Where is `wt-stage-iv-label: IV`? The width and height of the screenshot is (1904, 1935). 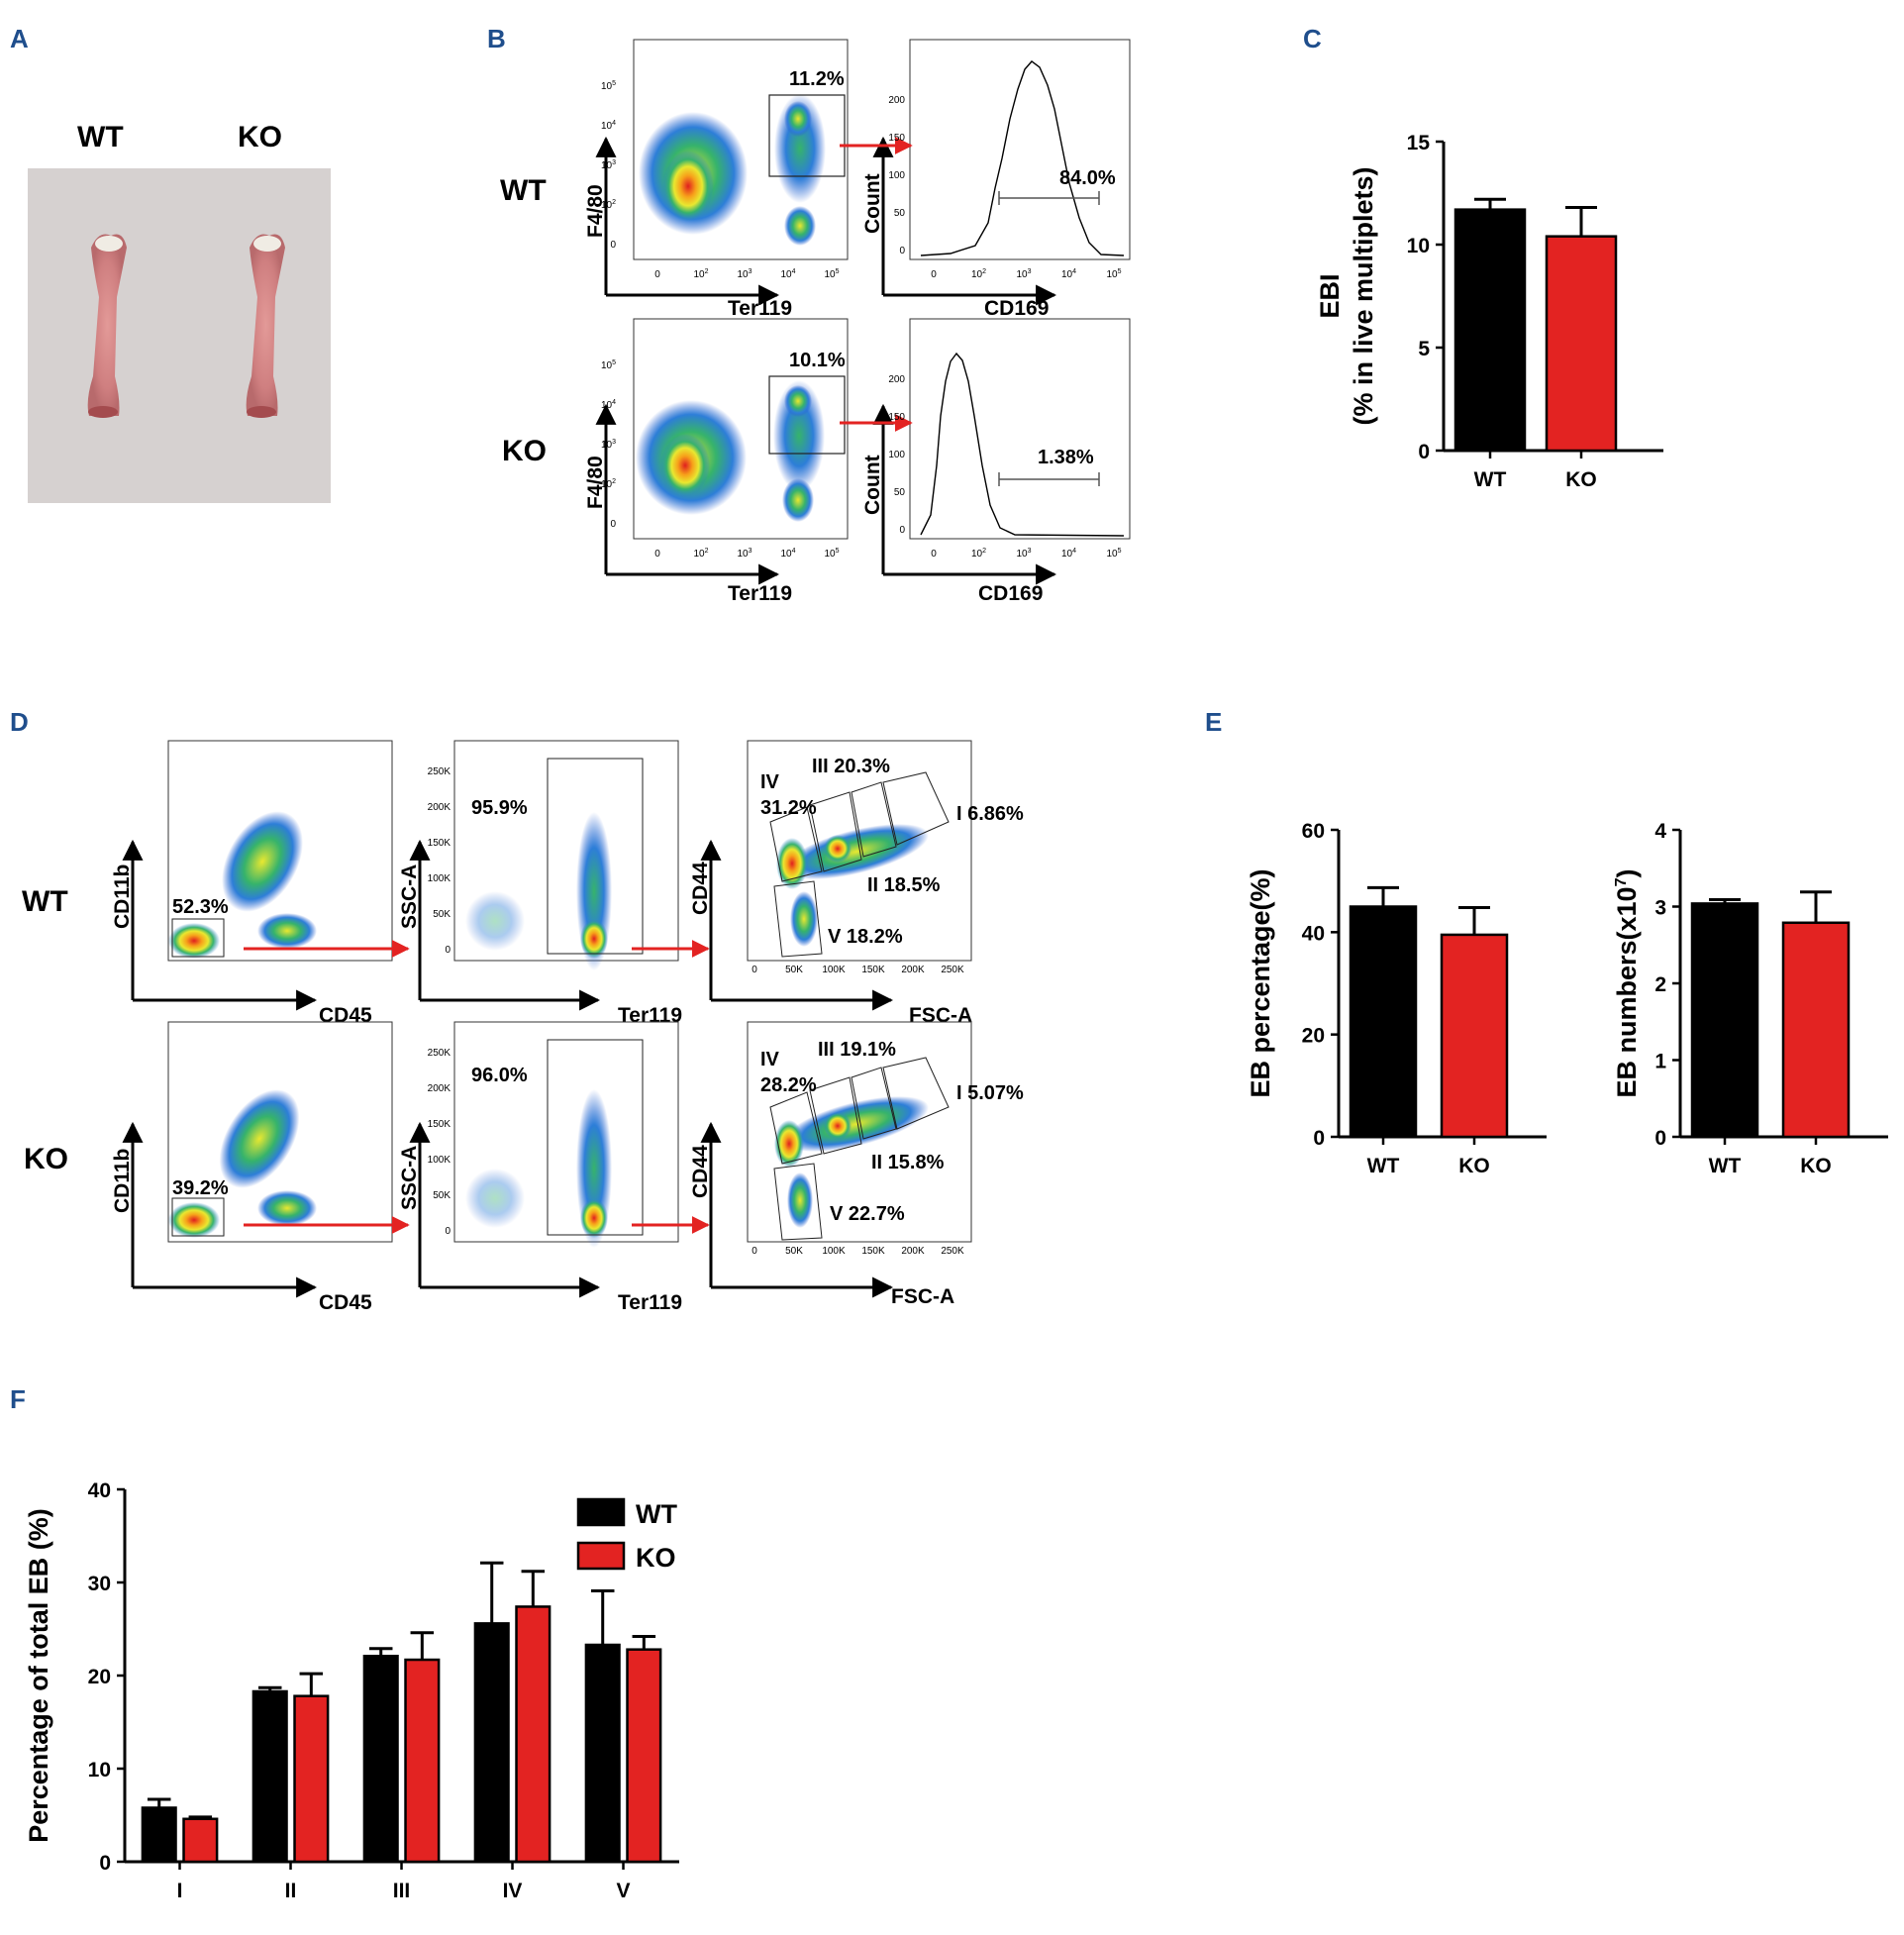 wt-stage-iv-label: IV is located at coordinates (770, 782).